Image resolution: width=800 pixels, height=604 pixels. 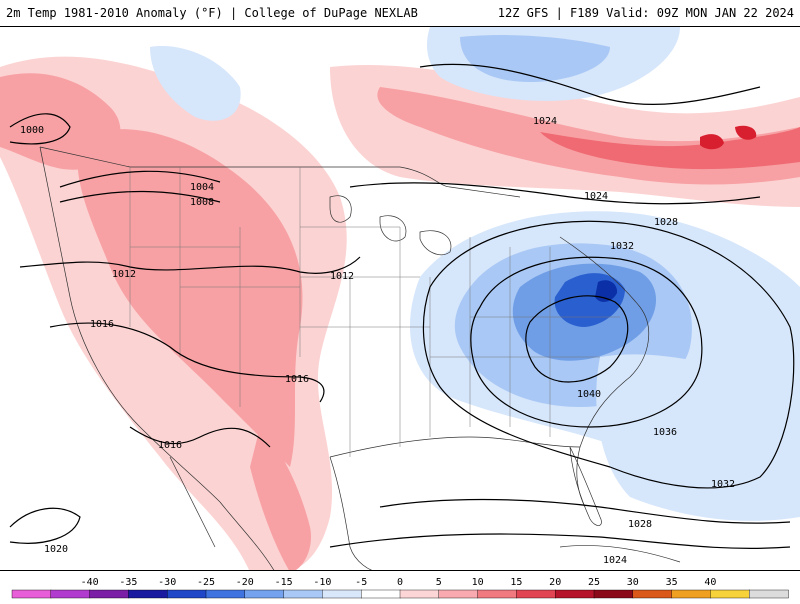 I want to click on colorbar-tick-label: 5, so click(x=439, y=582).